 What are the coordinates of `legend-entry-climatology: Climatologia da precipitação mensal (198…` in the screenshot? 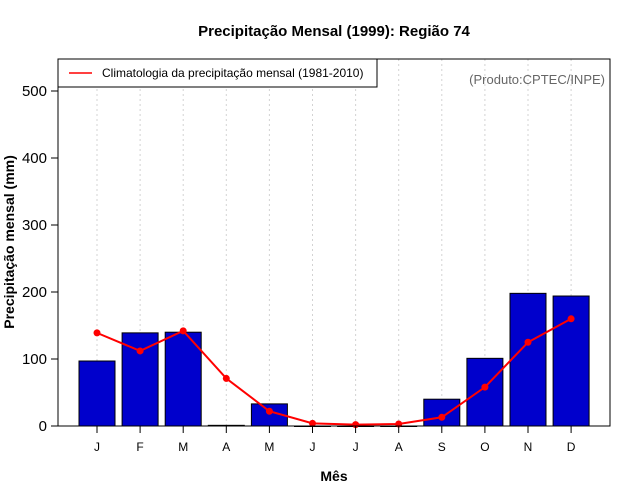 It's located at (232, 73).